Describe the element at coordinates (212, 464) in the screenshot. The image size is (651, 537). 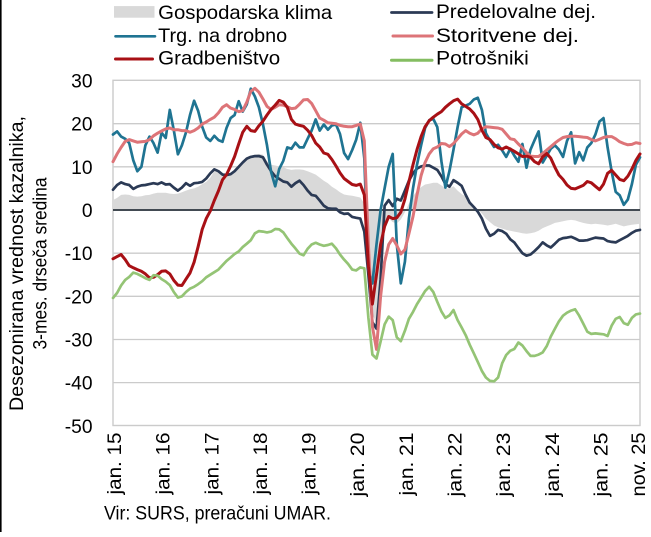
I see `svg-text: jan. 17` at that location.